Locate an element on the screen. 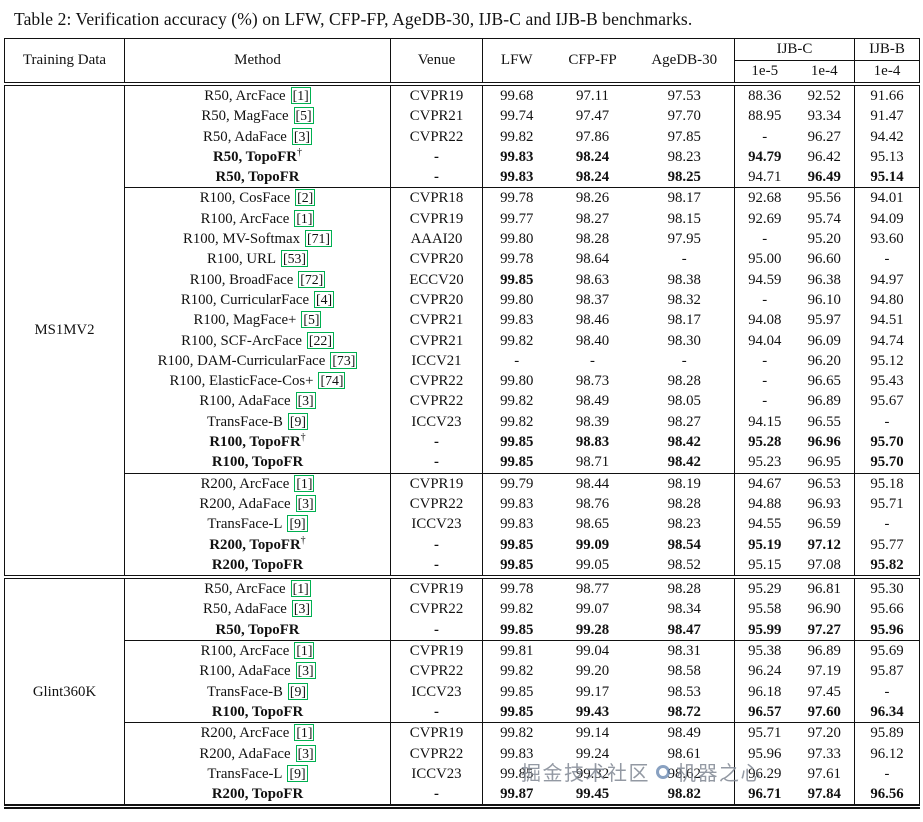 This screenshot has width=923, height=822. ijbc-1e4-value: 96.42 is located at coordinates (824, 157).